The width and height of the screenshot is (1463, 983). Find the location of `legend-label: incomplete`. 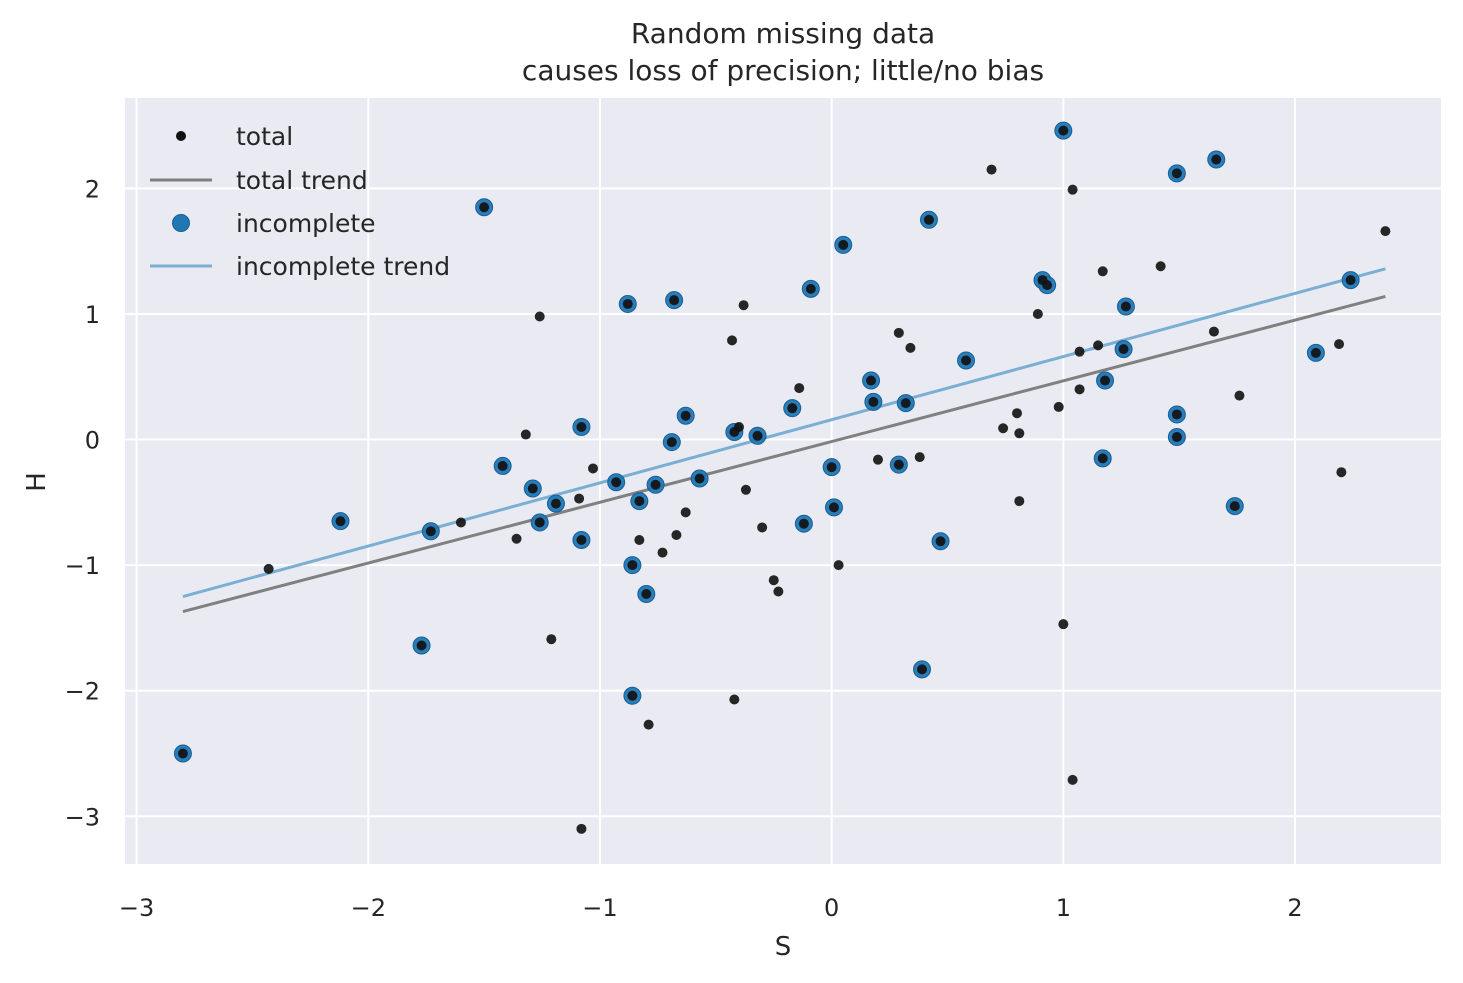

legend-label: incomplete is located at coordinates (306, 223).